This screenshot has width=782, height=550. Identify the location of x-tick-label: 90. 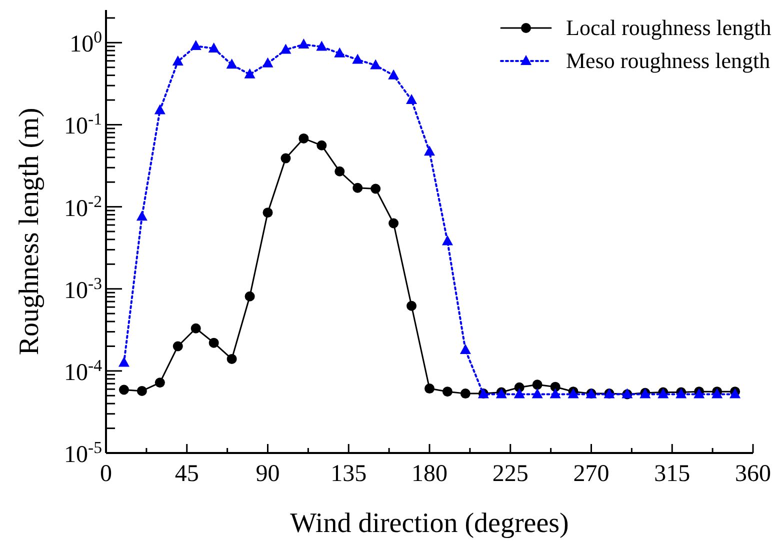
(268, 474).